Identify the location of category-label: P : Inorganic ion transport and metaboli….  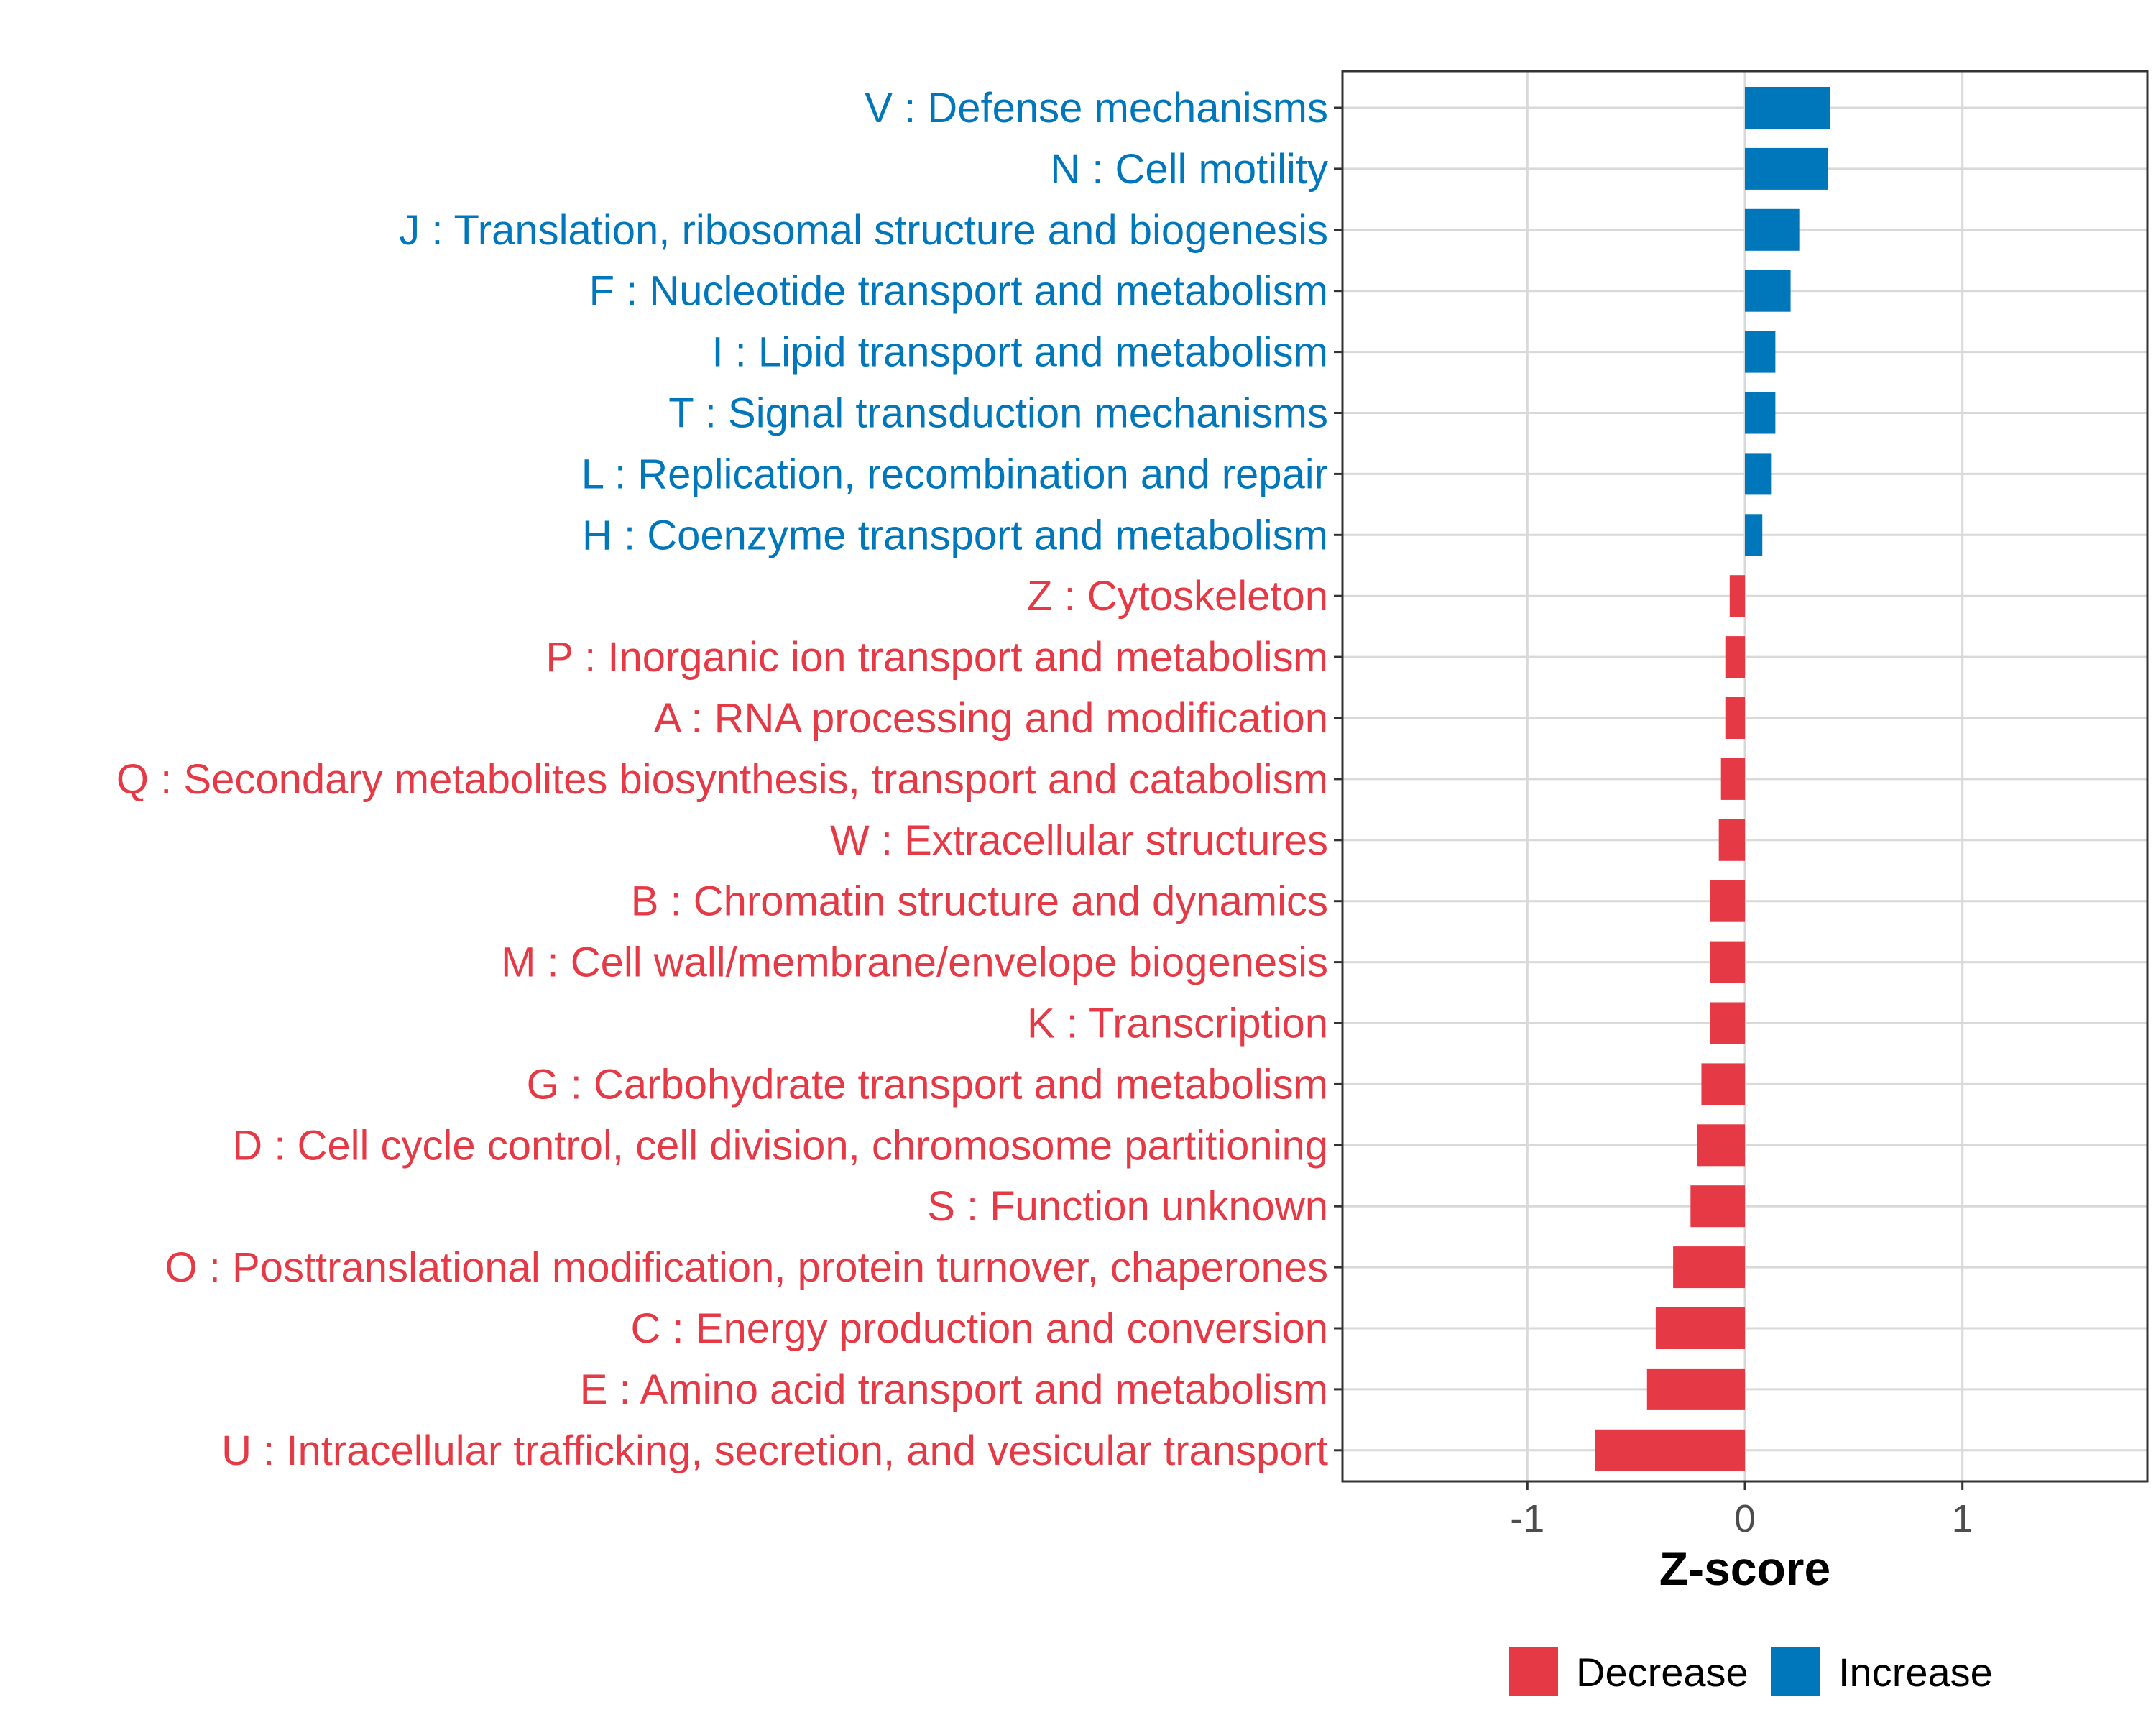
(937, 657).